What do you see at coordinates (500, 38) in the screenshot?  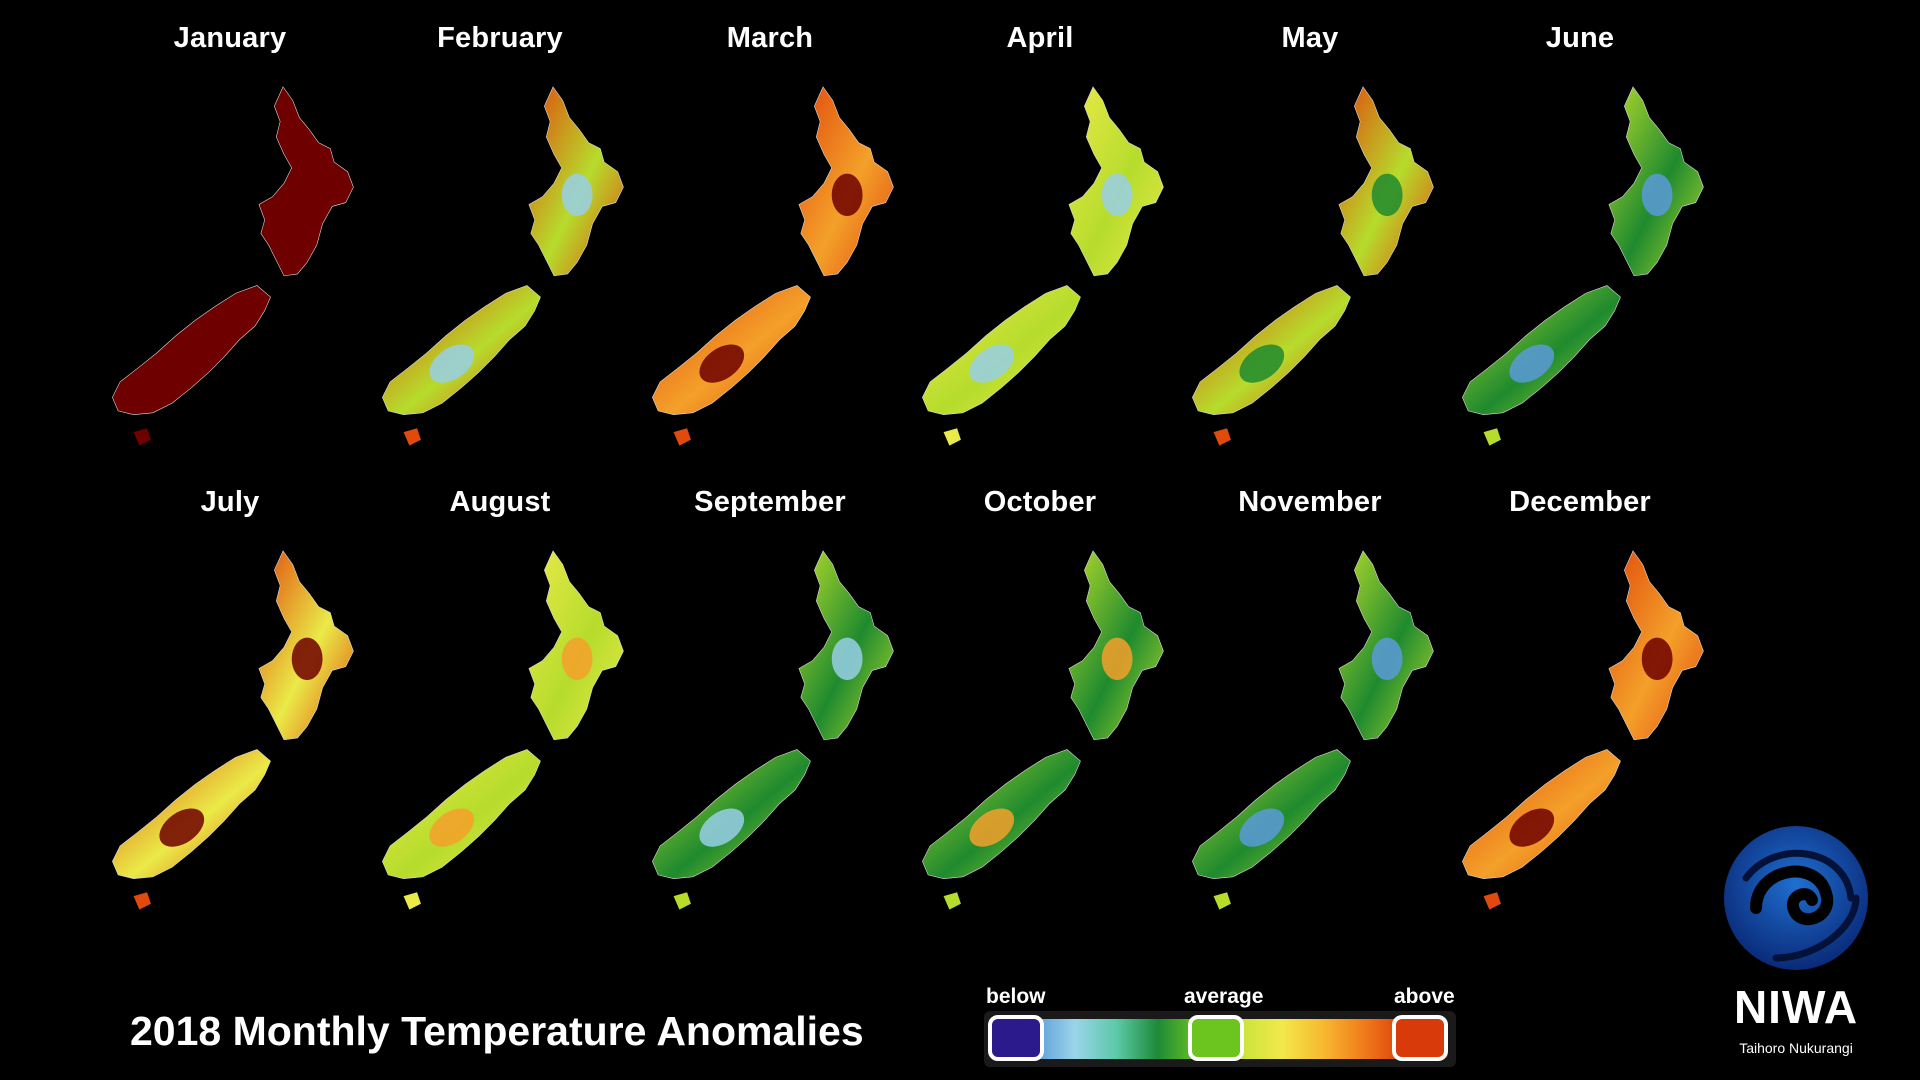 I see `month-label: February` at bounding box center [500, 38].